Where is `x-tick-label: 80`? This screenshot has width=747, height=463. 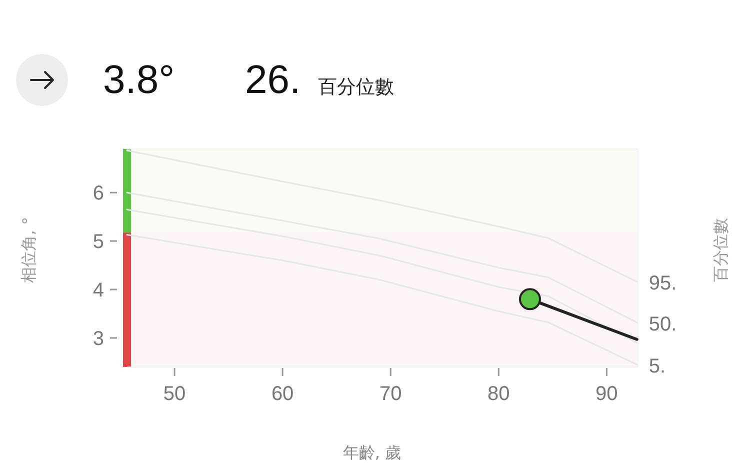 x-tick-label: 80 is located at coordinates (499, 394).